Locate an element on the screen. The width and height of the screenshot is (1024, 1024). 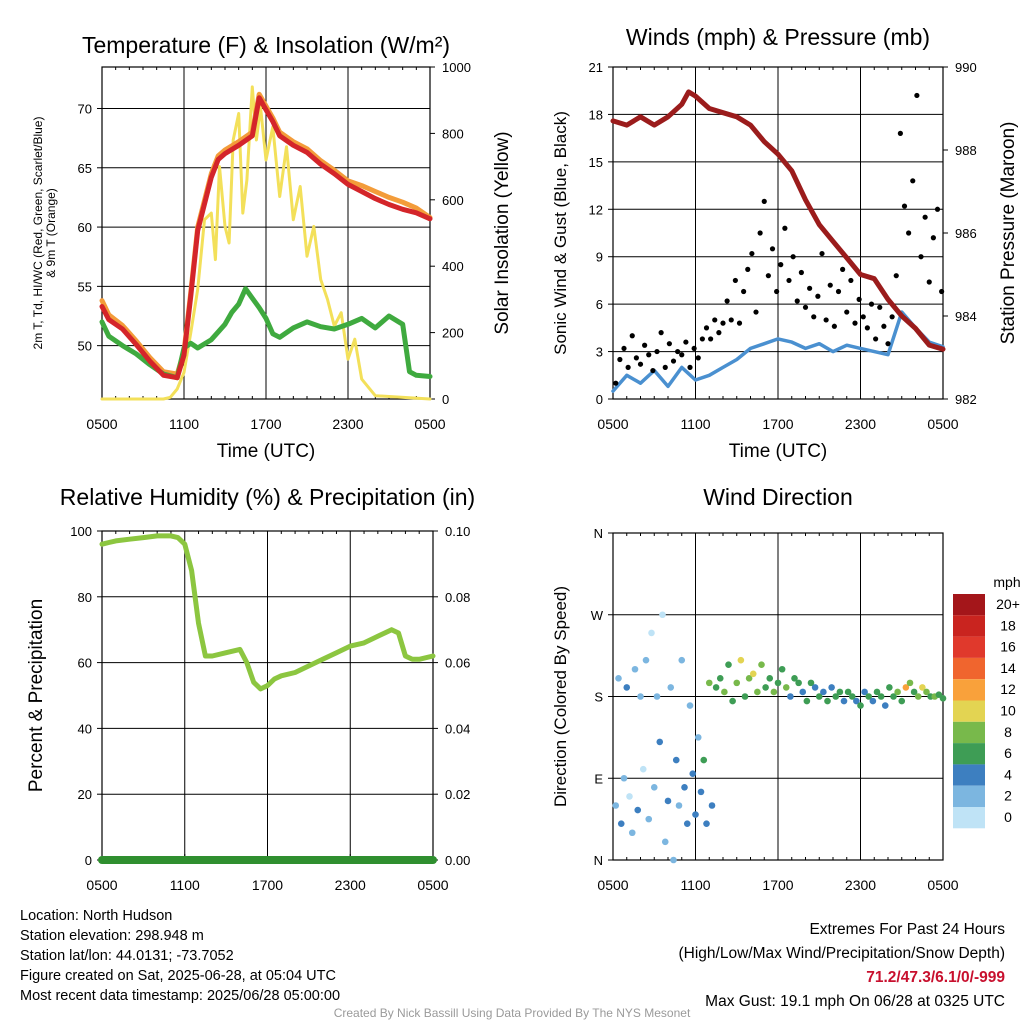
y-left-tick-label: 100 is located at coordinates (81, 531).